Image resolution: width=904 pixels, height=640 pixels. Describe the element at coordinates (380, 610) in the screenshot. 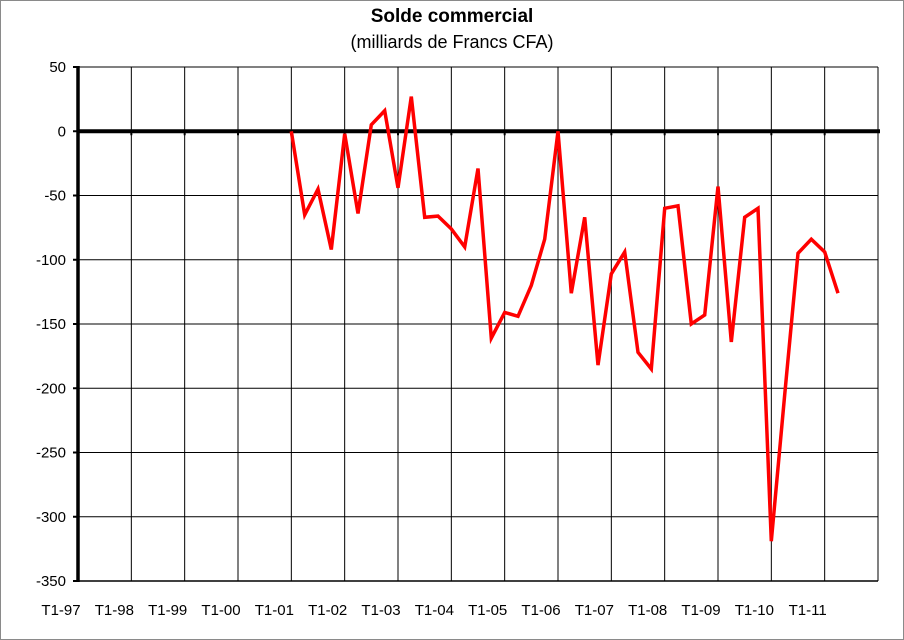

I see `x-tick-label: T1-03` at that location.